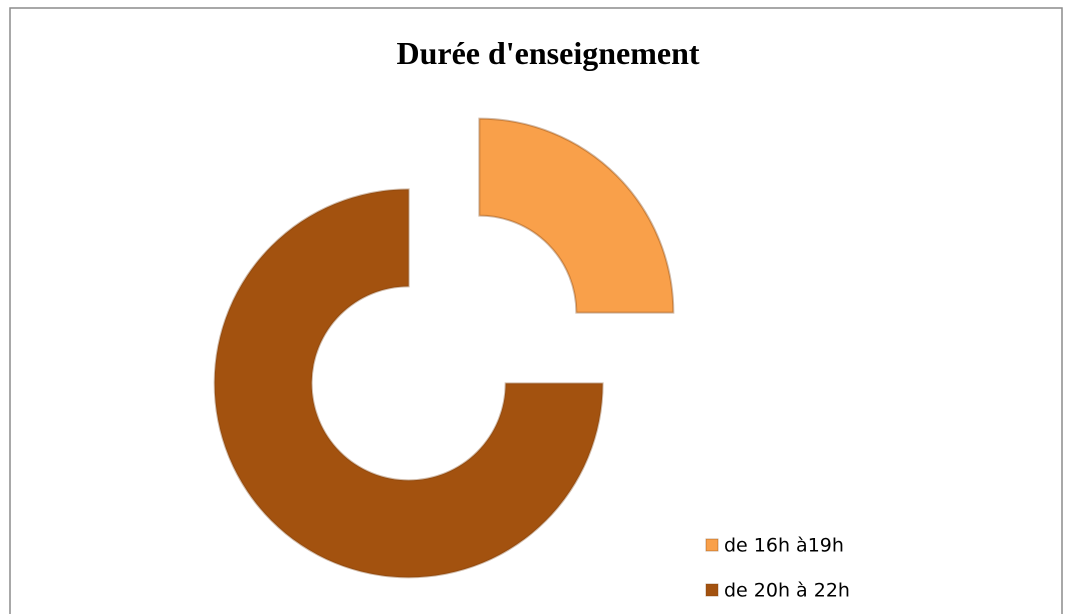 The width and height of the screenshot is (1071, 614). I want to click on doughnut-segment, so click(576, 215).